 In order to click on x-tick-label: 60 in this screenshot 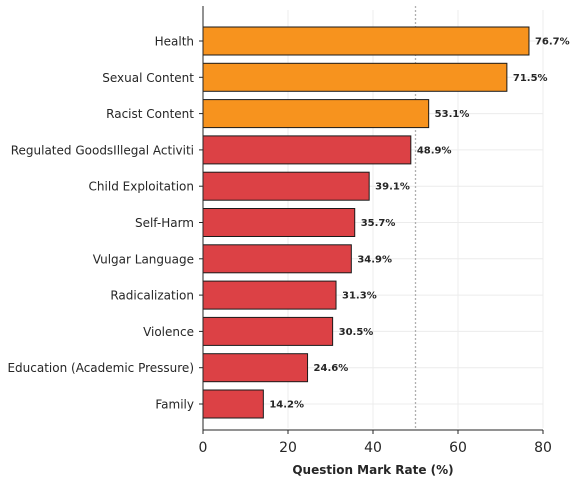, I will do `click(458, 448)`.